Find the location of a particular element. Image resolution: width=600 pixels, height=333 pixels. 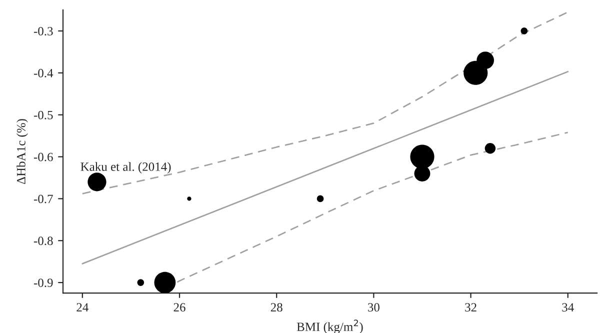

y-tick-label: -0.7 is located at coordinates (43, 199).